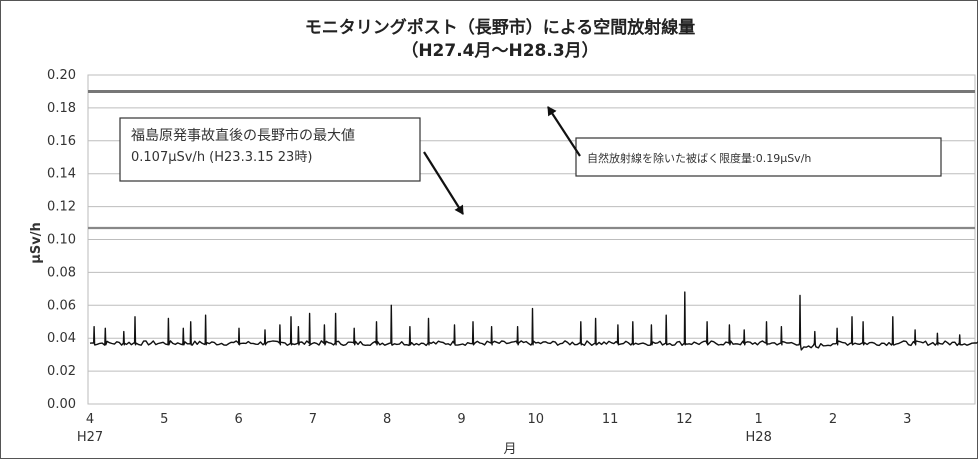 This screenshot has width=978, height=459. What do you see at coordinates (61, 75) in the screenshot?
I see `y-tick-label: 0.20` at bounding box center [61, 75].